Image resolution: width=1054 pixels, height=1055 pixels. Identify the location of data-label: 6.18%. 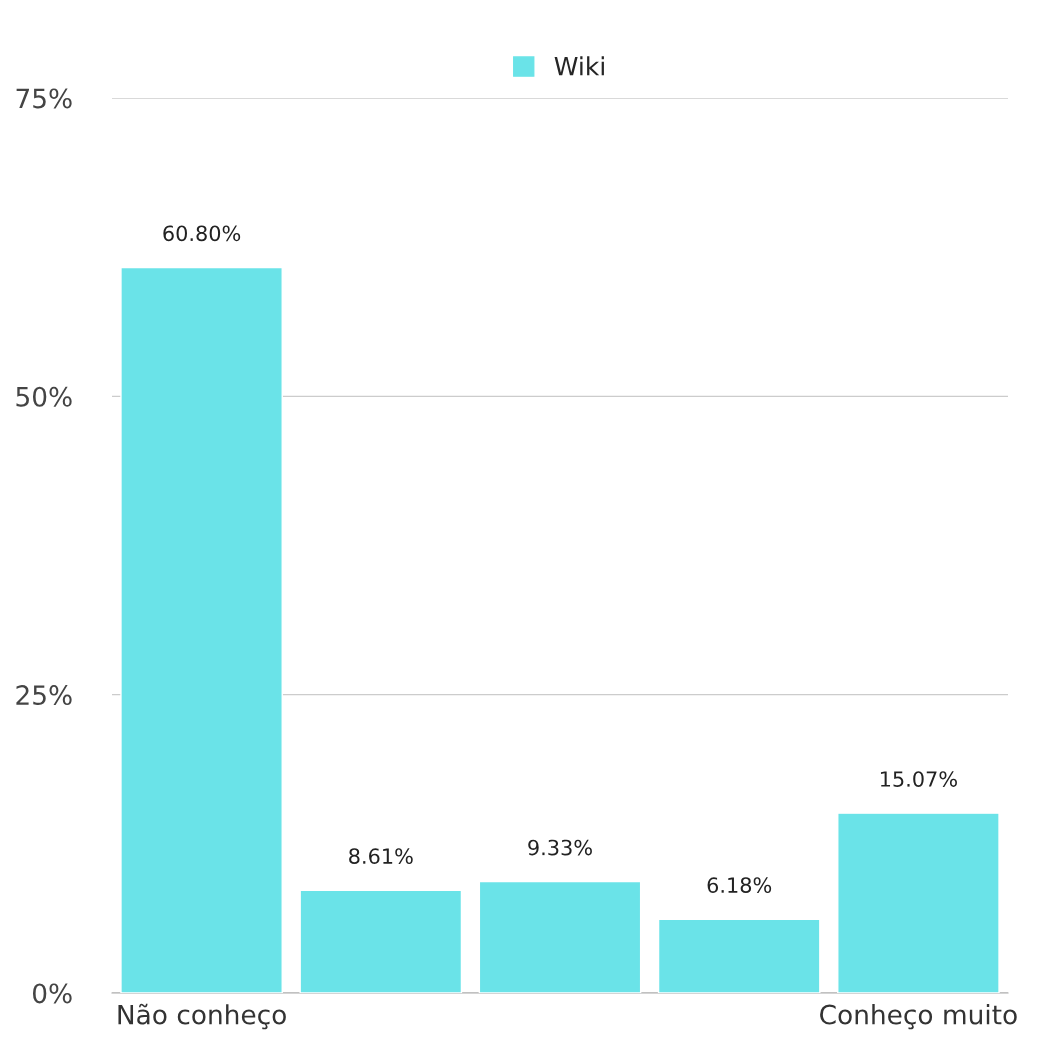
(739, 885).